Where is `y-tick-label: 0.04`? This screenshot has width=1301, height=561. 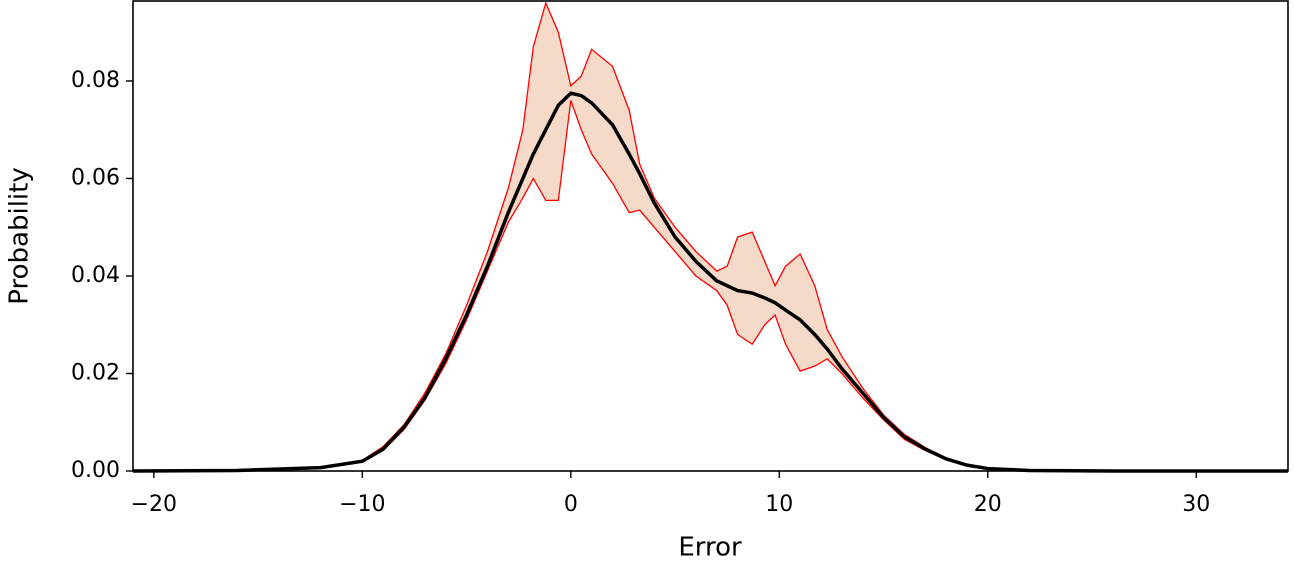
y-tick-label: 0.04 is located at coordinates (95, 275).